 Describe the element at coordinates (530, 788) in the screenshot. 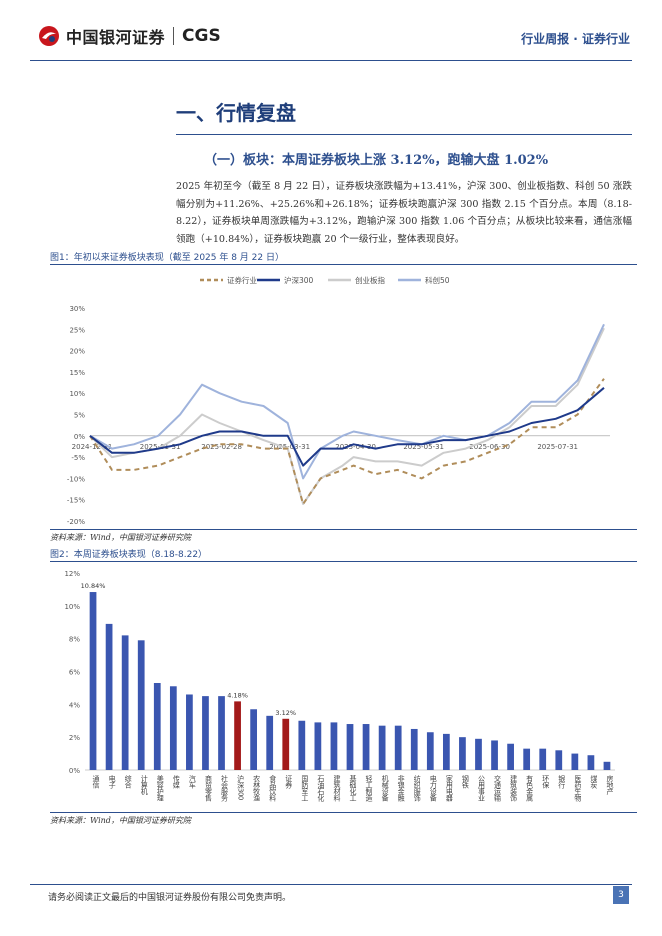

I see `x-tick-label: 有色金属` at that location.